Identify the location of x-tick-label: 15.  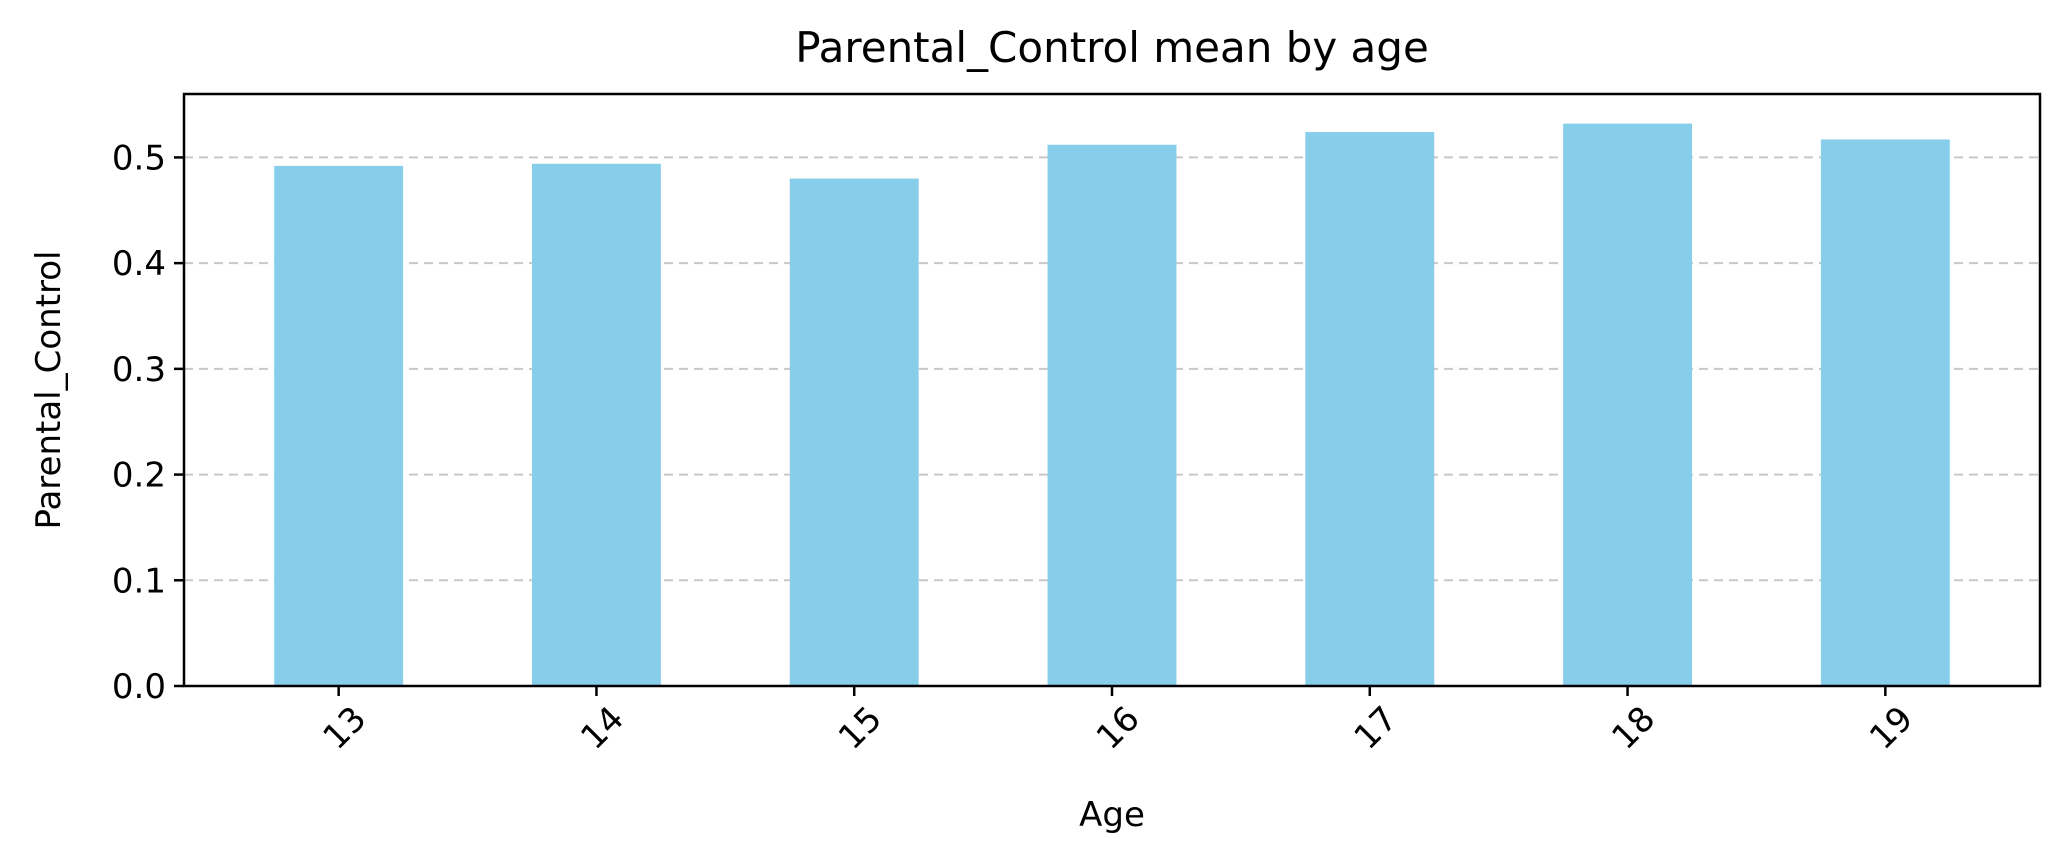
(860, 728).